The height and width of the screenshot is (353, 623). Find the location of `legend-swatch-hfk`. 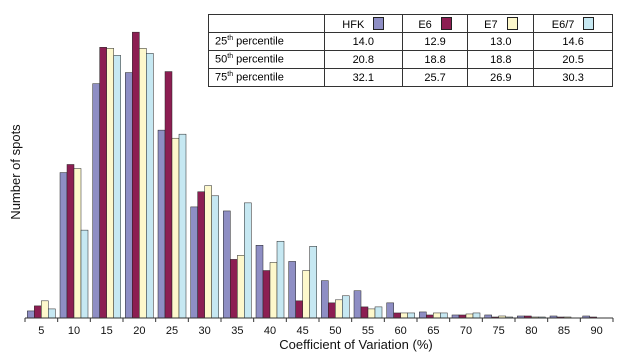

legend-swatch-hfk is located at coordinates (379, 23).